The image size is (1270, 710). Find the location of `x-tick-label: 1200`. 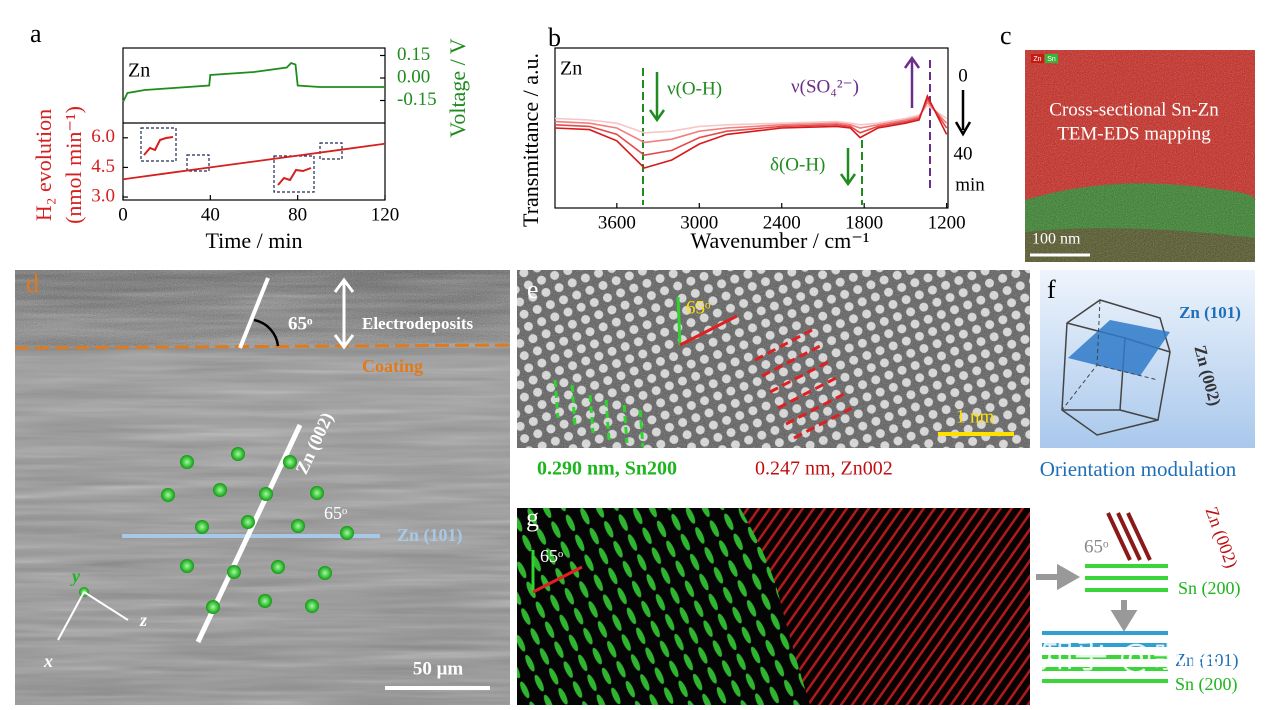

x-tick-label: 1200 is located at coordinates (947, 222).